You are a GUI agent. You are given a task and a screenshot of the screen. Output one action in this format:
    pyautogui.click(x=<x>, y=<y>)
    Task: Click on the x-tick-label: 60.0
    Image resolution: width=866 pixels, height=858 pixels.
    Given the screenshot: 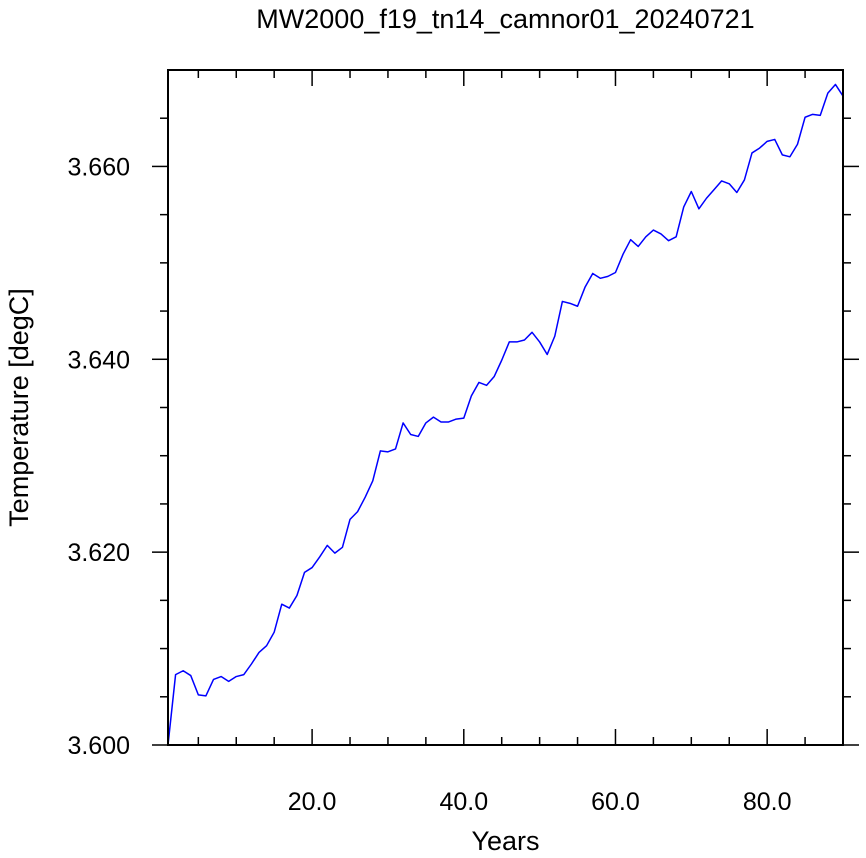 What is the action you would take?
    pyautogui.click(x=615, y=802)
    